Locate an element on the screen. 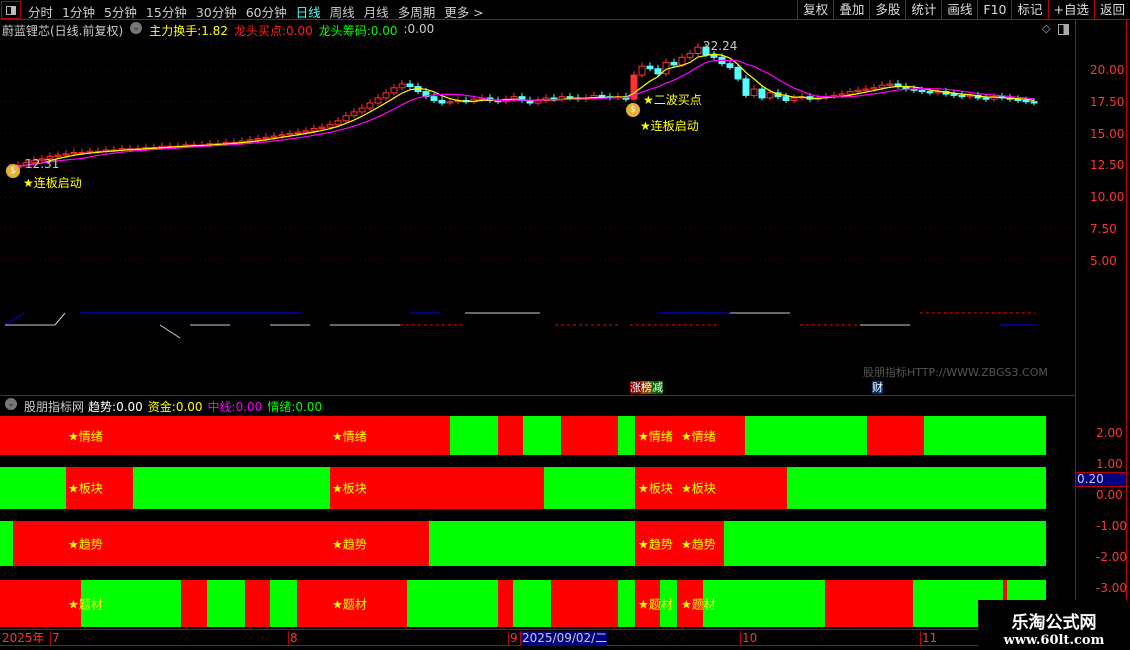 This screenshot has height=650, width=1130. indicator-bar-row: ★题材 ★题材 ★题材 ★题材 is located at coordinates (523, 603).